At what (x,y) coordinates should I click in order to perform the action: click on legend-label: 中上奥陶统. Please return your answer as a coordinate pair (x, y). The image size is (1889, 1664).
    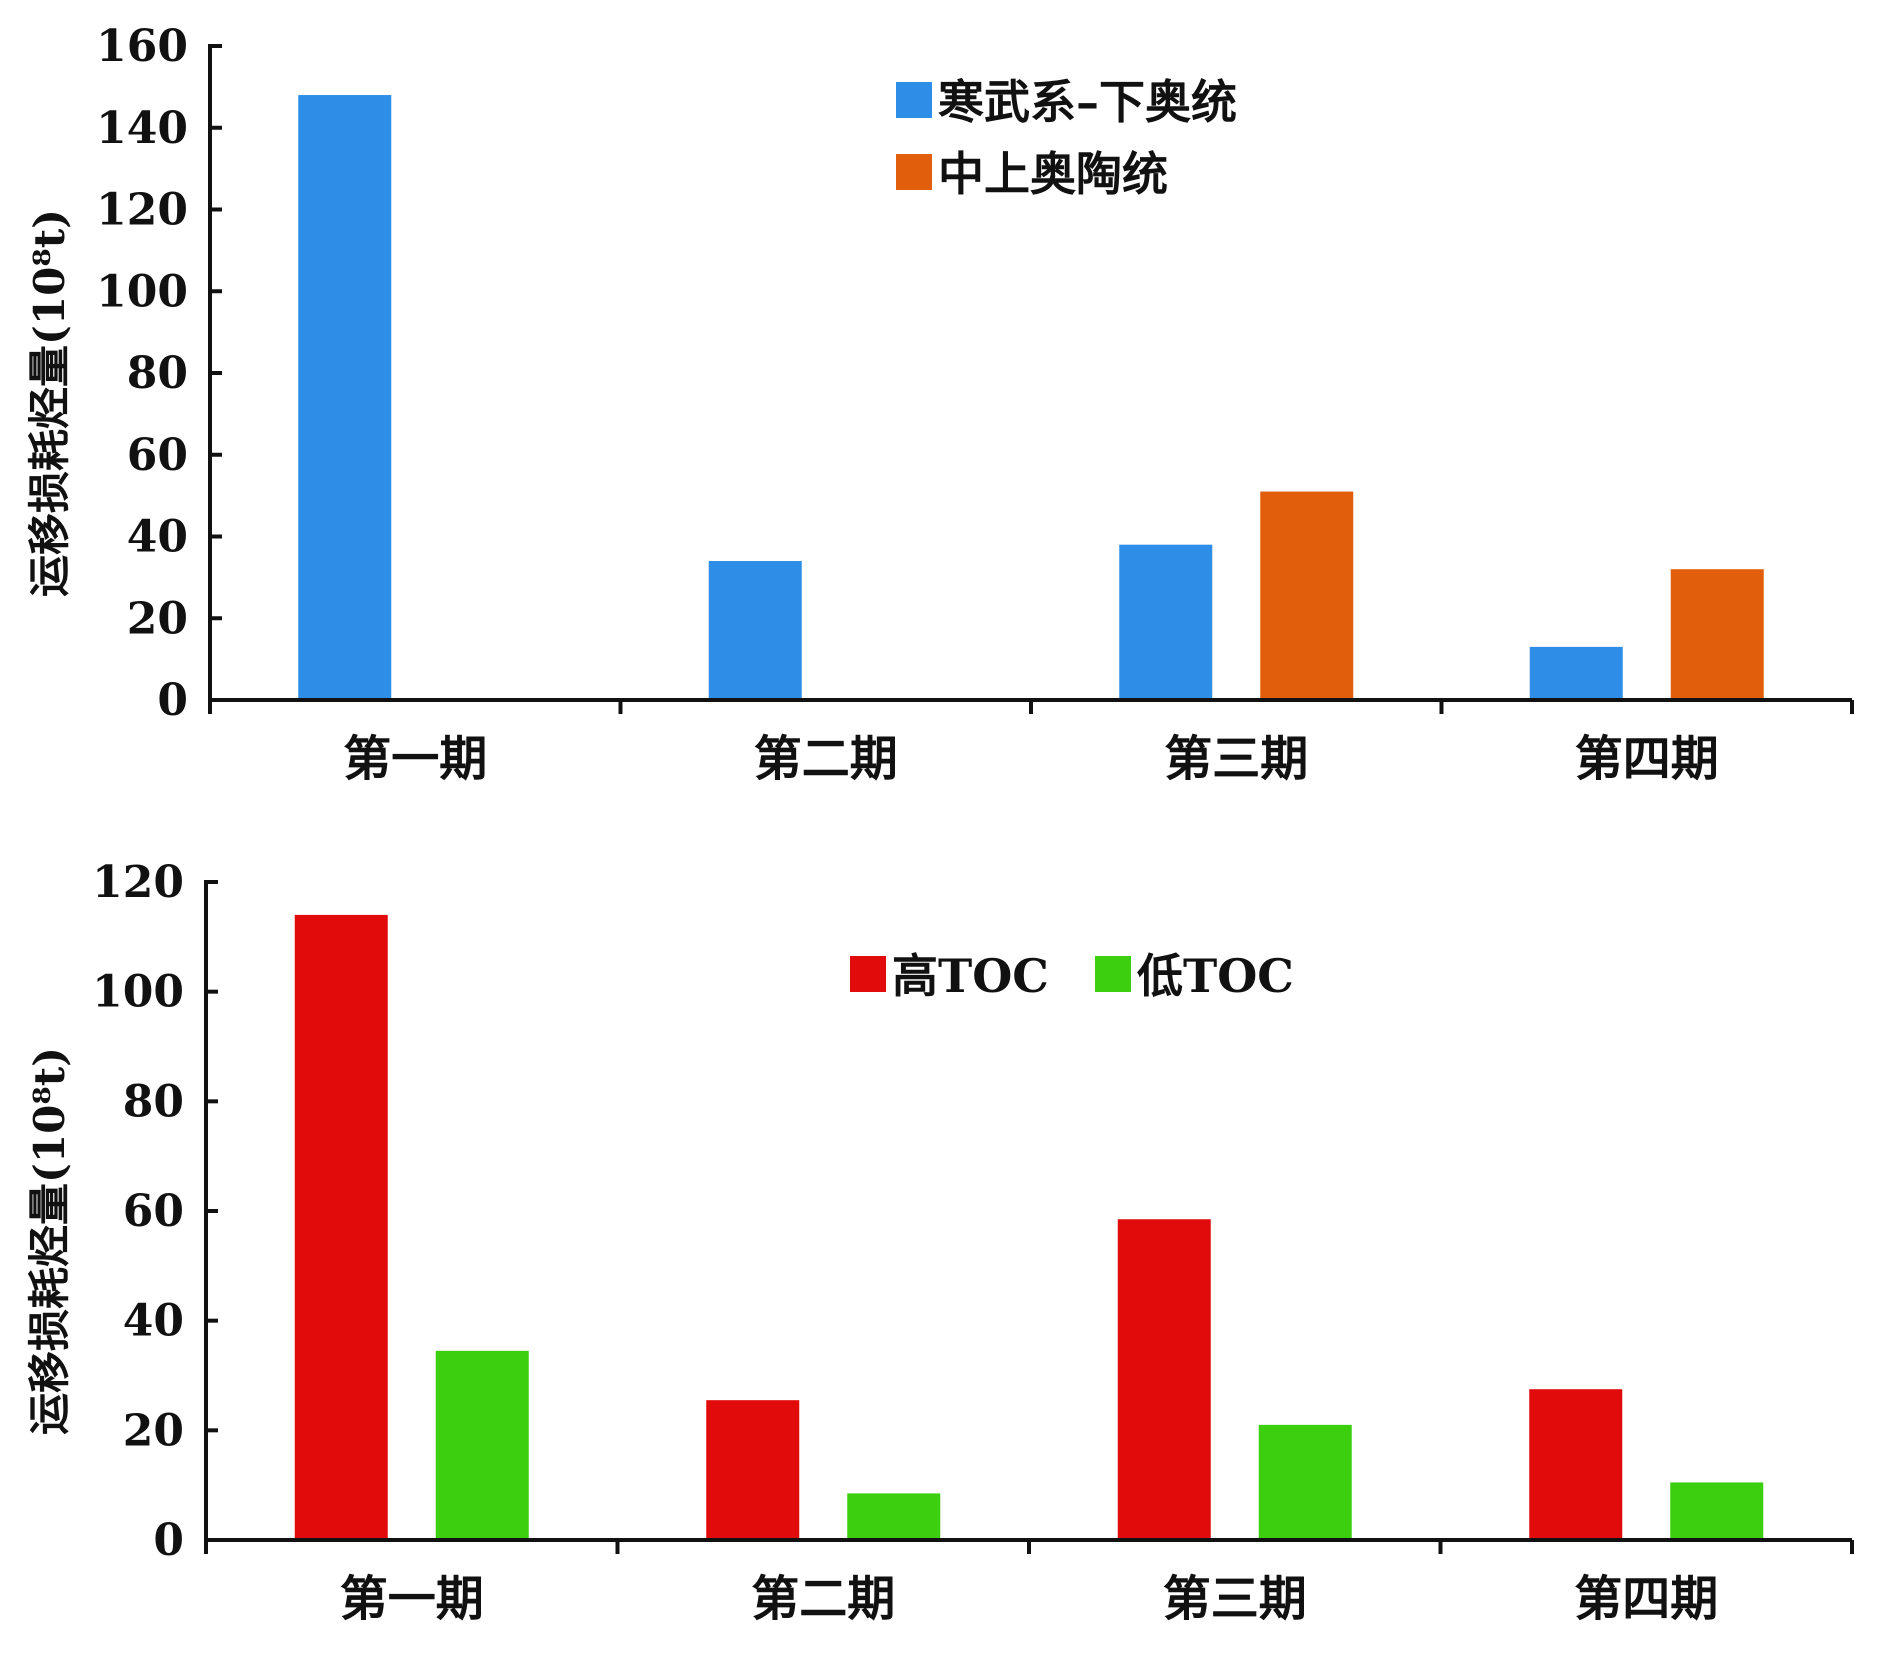
    Looking at the image, I should click on (1053, 174).